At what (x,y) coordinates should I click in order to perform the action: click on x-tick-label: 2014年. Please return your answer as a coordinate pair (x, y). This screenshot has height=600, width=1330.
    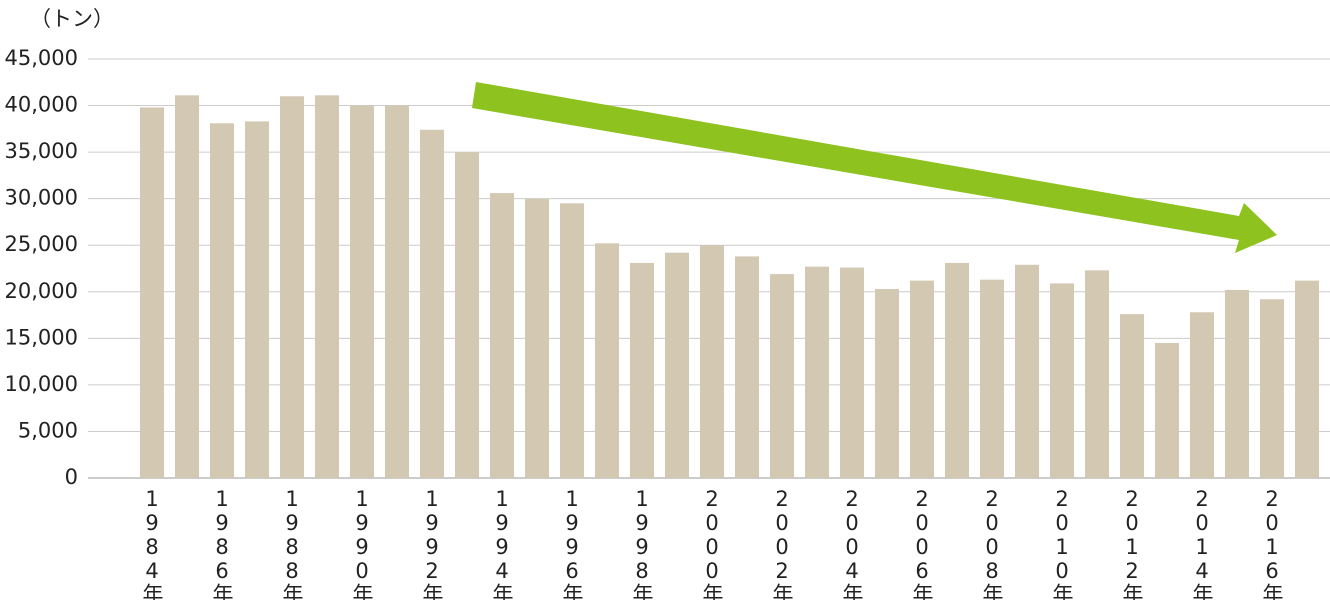
    Looking at the image, I should click on (1202, 543).